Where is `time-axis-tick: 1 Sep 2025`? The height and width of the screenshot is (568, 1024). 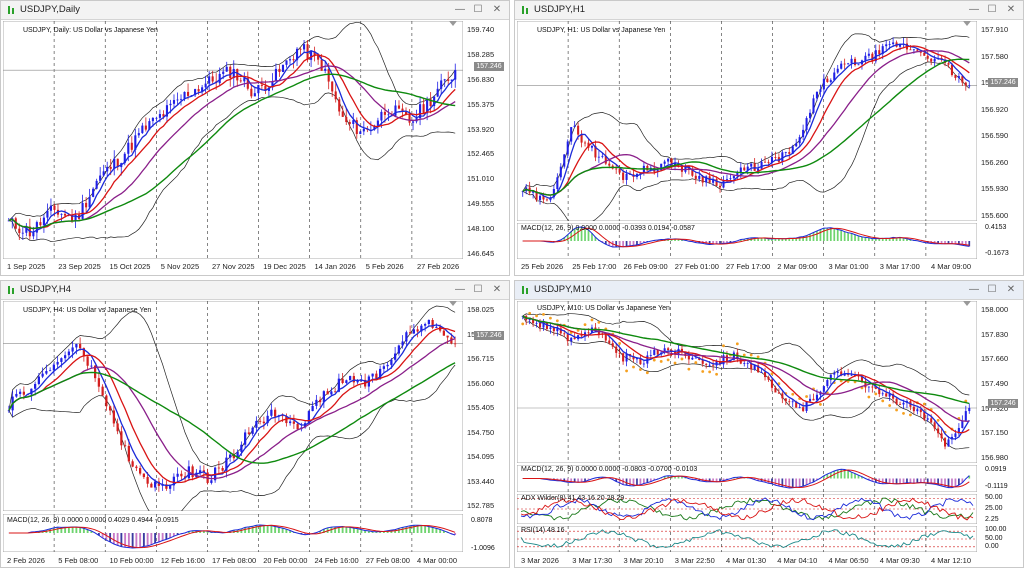 time-axis-tick: 1 Sep 2025 is located at coordinates (26, 266).